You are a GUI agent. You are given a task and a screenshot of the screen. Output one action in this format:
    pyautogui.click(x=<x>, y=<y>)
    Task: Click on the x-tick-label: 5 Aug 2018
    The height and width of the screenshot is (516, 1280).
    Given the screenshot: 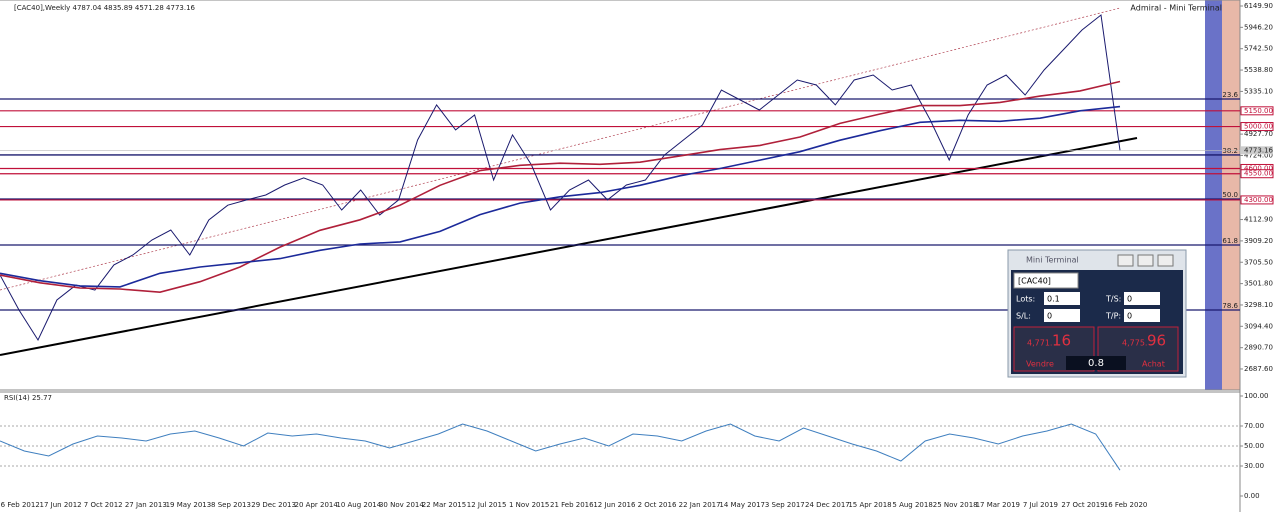 What is the action you would take?
    pyautogui.click(x=912, y=505)
    